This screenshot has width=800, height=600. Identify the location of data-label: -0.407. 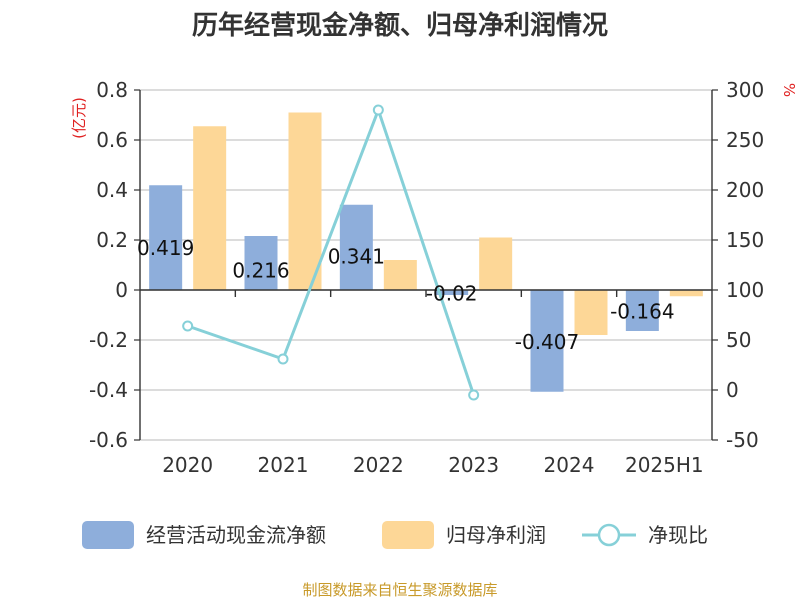
(547, 342).